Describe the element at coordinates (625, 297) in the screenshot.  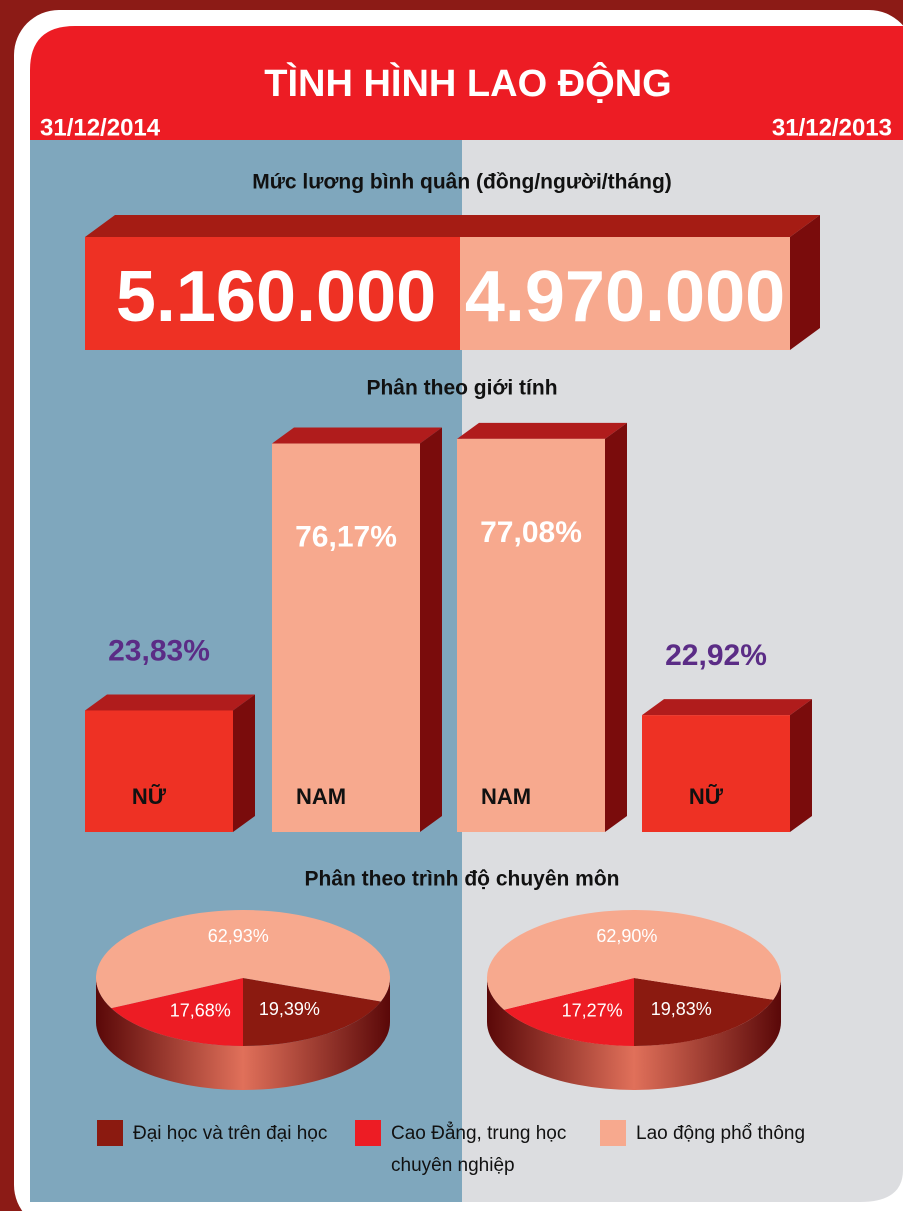
I see `salary-value: 4.970.000` at that location.